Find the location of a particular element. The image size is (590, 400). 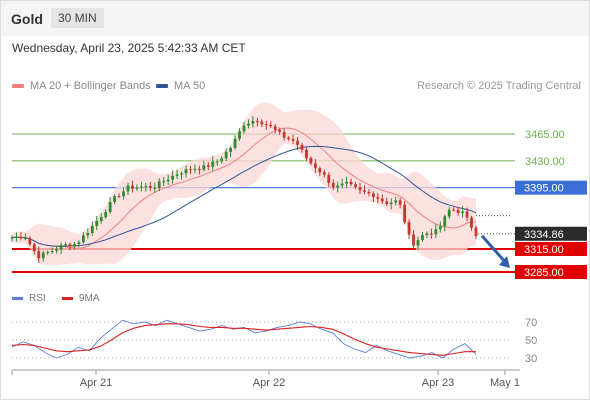

chart-datetime: Wednesday, April 23, 2025 5:42:33 AM CET is located at coordinates (129, 48).